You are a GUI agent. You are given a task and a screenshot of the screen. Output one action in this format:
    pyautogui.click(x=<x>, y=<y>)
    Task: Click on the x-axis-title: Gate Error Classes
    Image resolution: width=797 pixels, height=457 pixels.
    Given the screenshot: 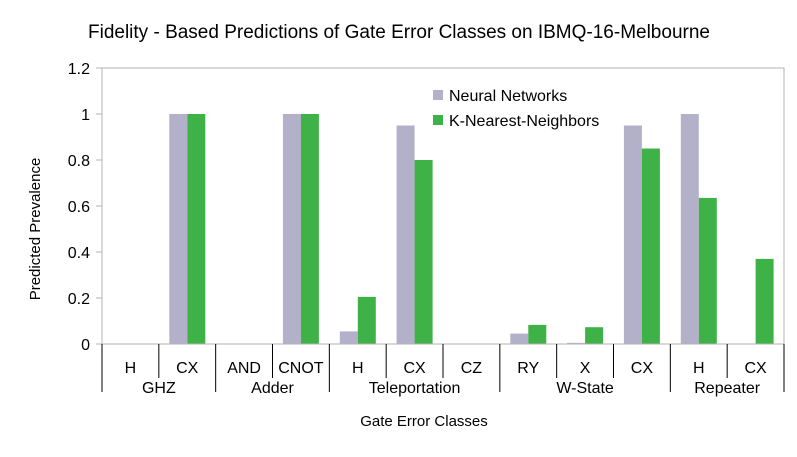 What is the action you would take?
    pyautogui.click(x=424, y=421)
    